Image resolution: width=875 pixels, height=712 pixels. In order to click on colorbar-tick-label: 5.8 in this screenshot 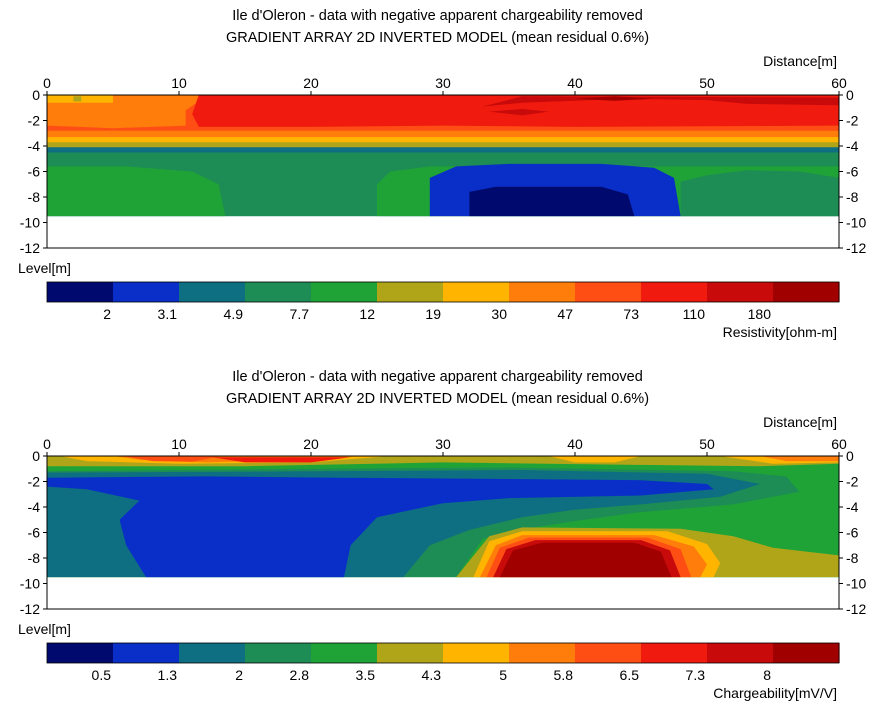, I will do `click(564, 675)`.